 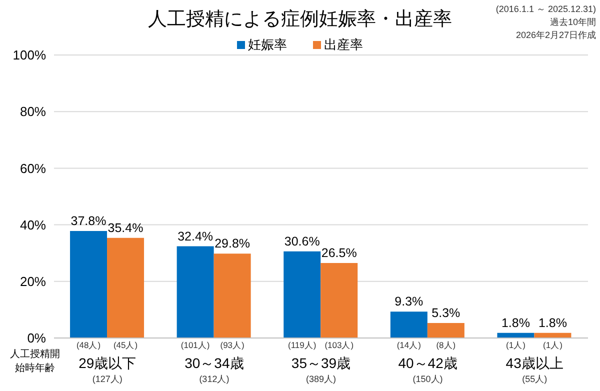 I want to click on data-label: 29.8%, so click(x=232, y=243).